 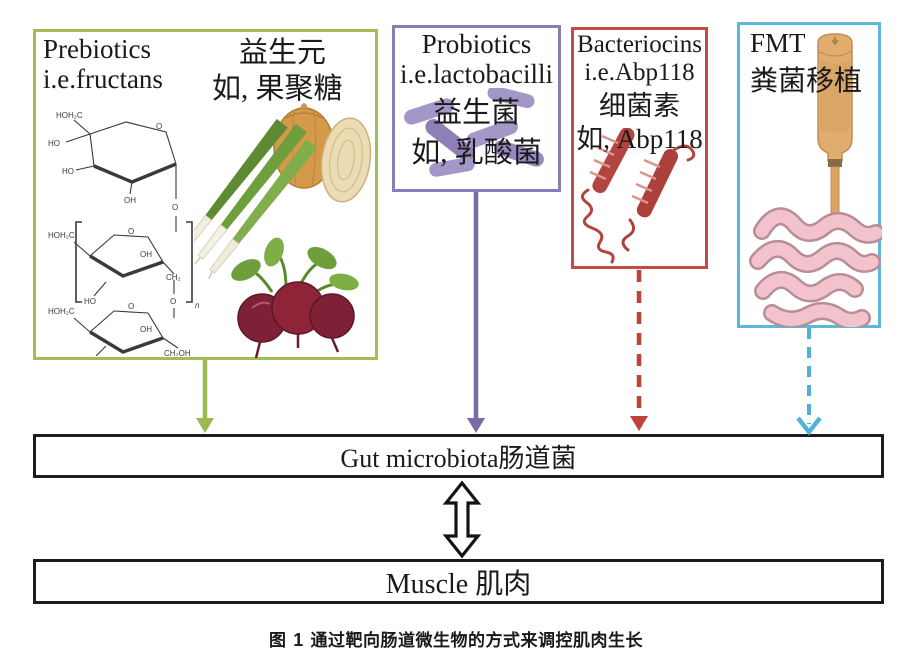 What do you see at coordinates (177, 352) in the screenshot?
I see `svg-text: CH₂OH` at bounding box center [177, 352].